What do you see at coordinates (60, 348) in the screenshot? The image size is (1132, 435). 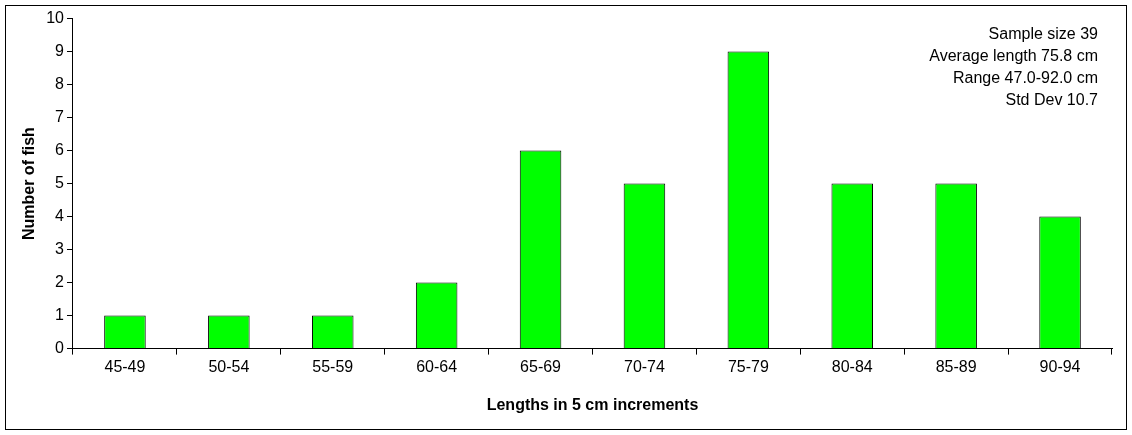 I see `y-tick-label: 0` at bounding box center [60, 348].